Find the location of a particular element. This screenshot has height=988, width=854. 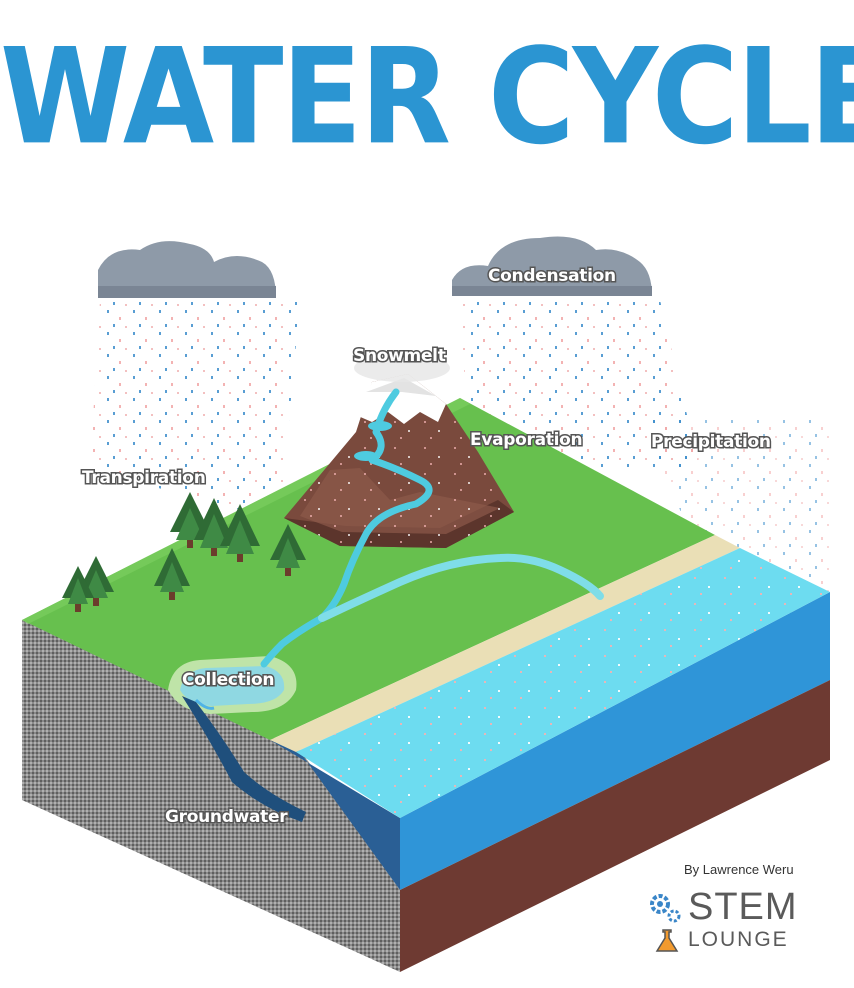

gear-icon is located at coordinates (665, 908).